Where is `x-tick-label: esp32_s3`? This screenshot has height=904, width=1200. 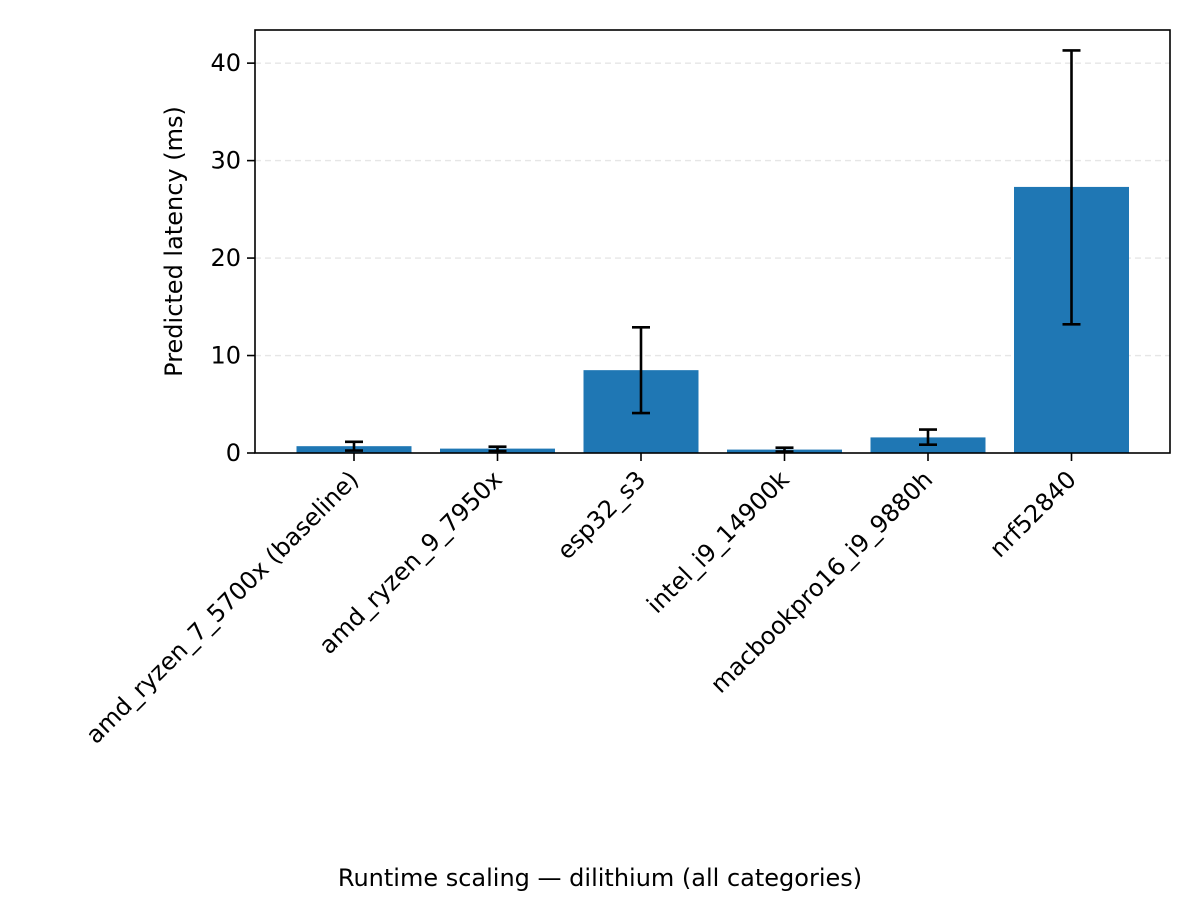 x-tick-label: esp32_s3 is located at coordinates (602, 515).